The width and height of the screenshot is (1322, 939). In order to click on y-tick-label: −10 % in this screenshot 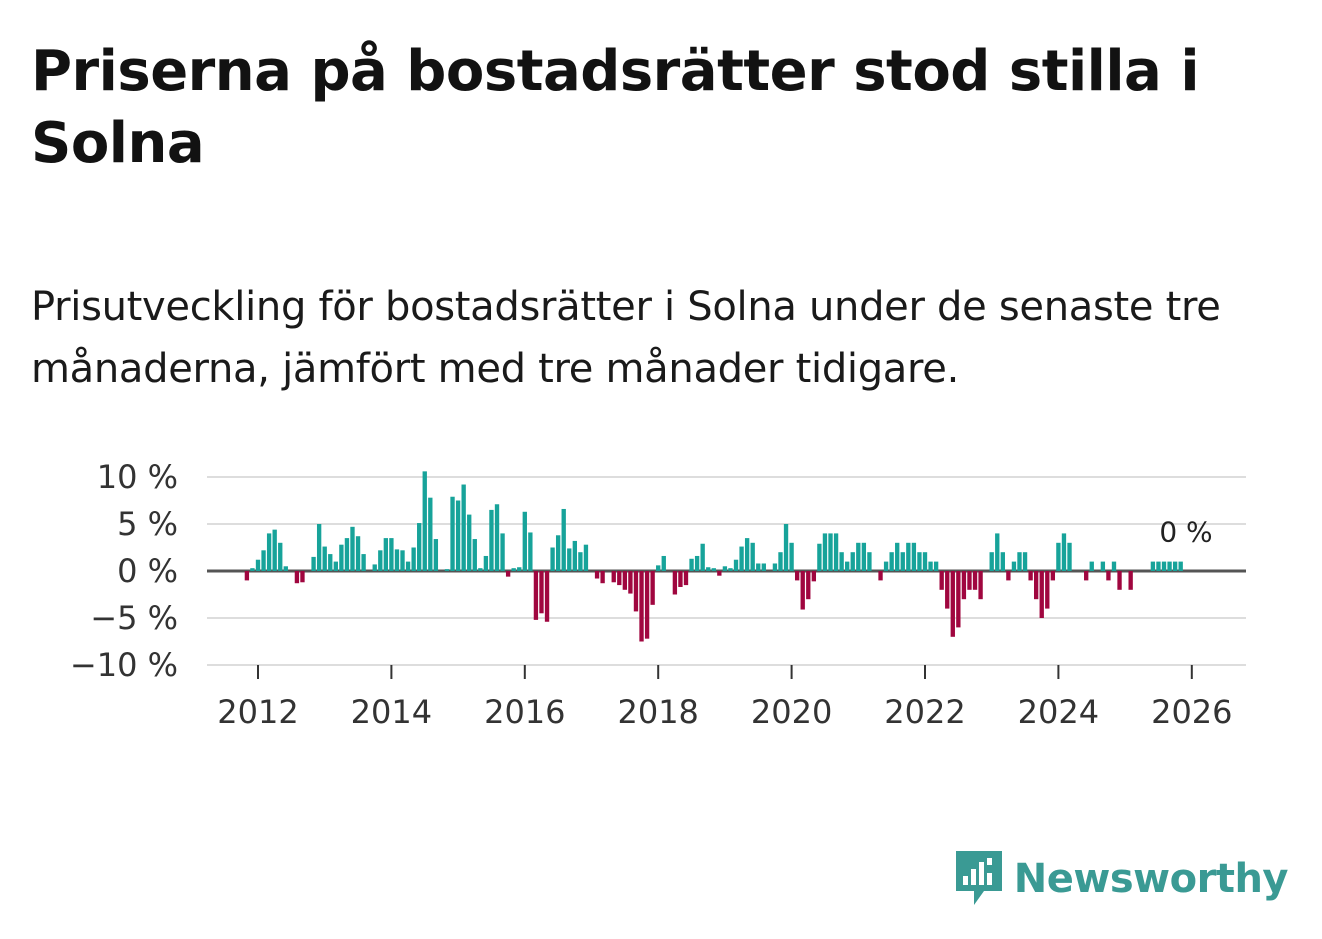, I will do `click(124, 665)`.